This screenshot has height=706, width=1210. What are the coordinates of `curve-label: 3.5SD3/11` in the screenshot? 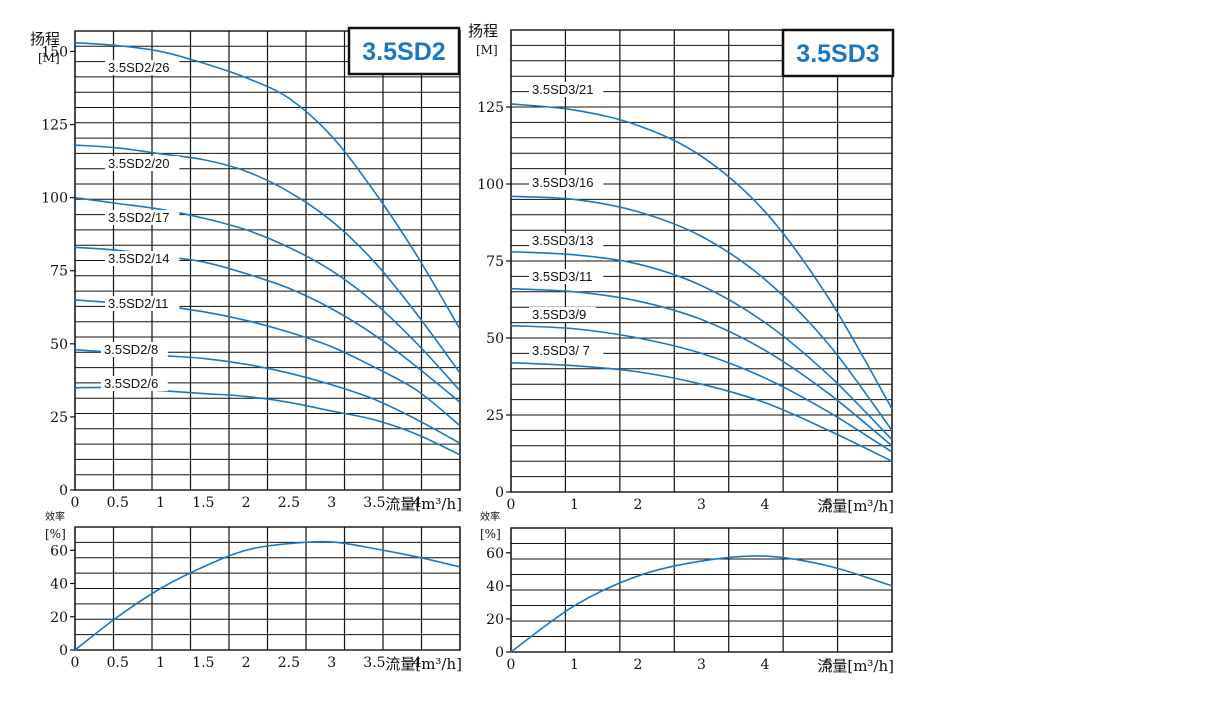 It's located at (562, 276).